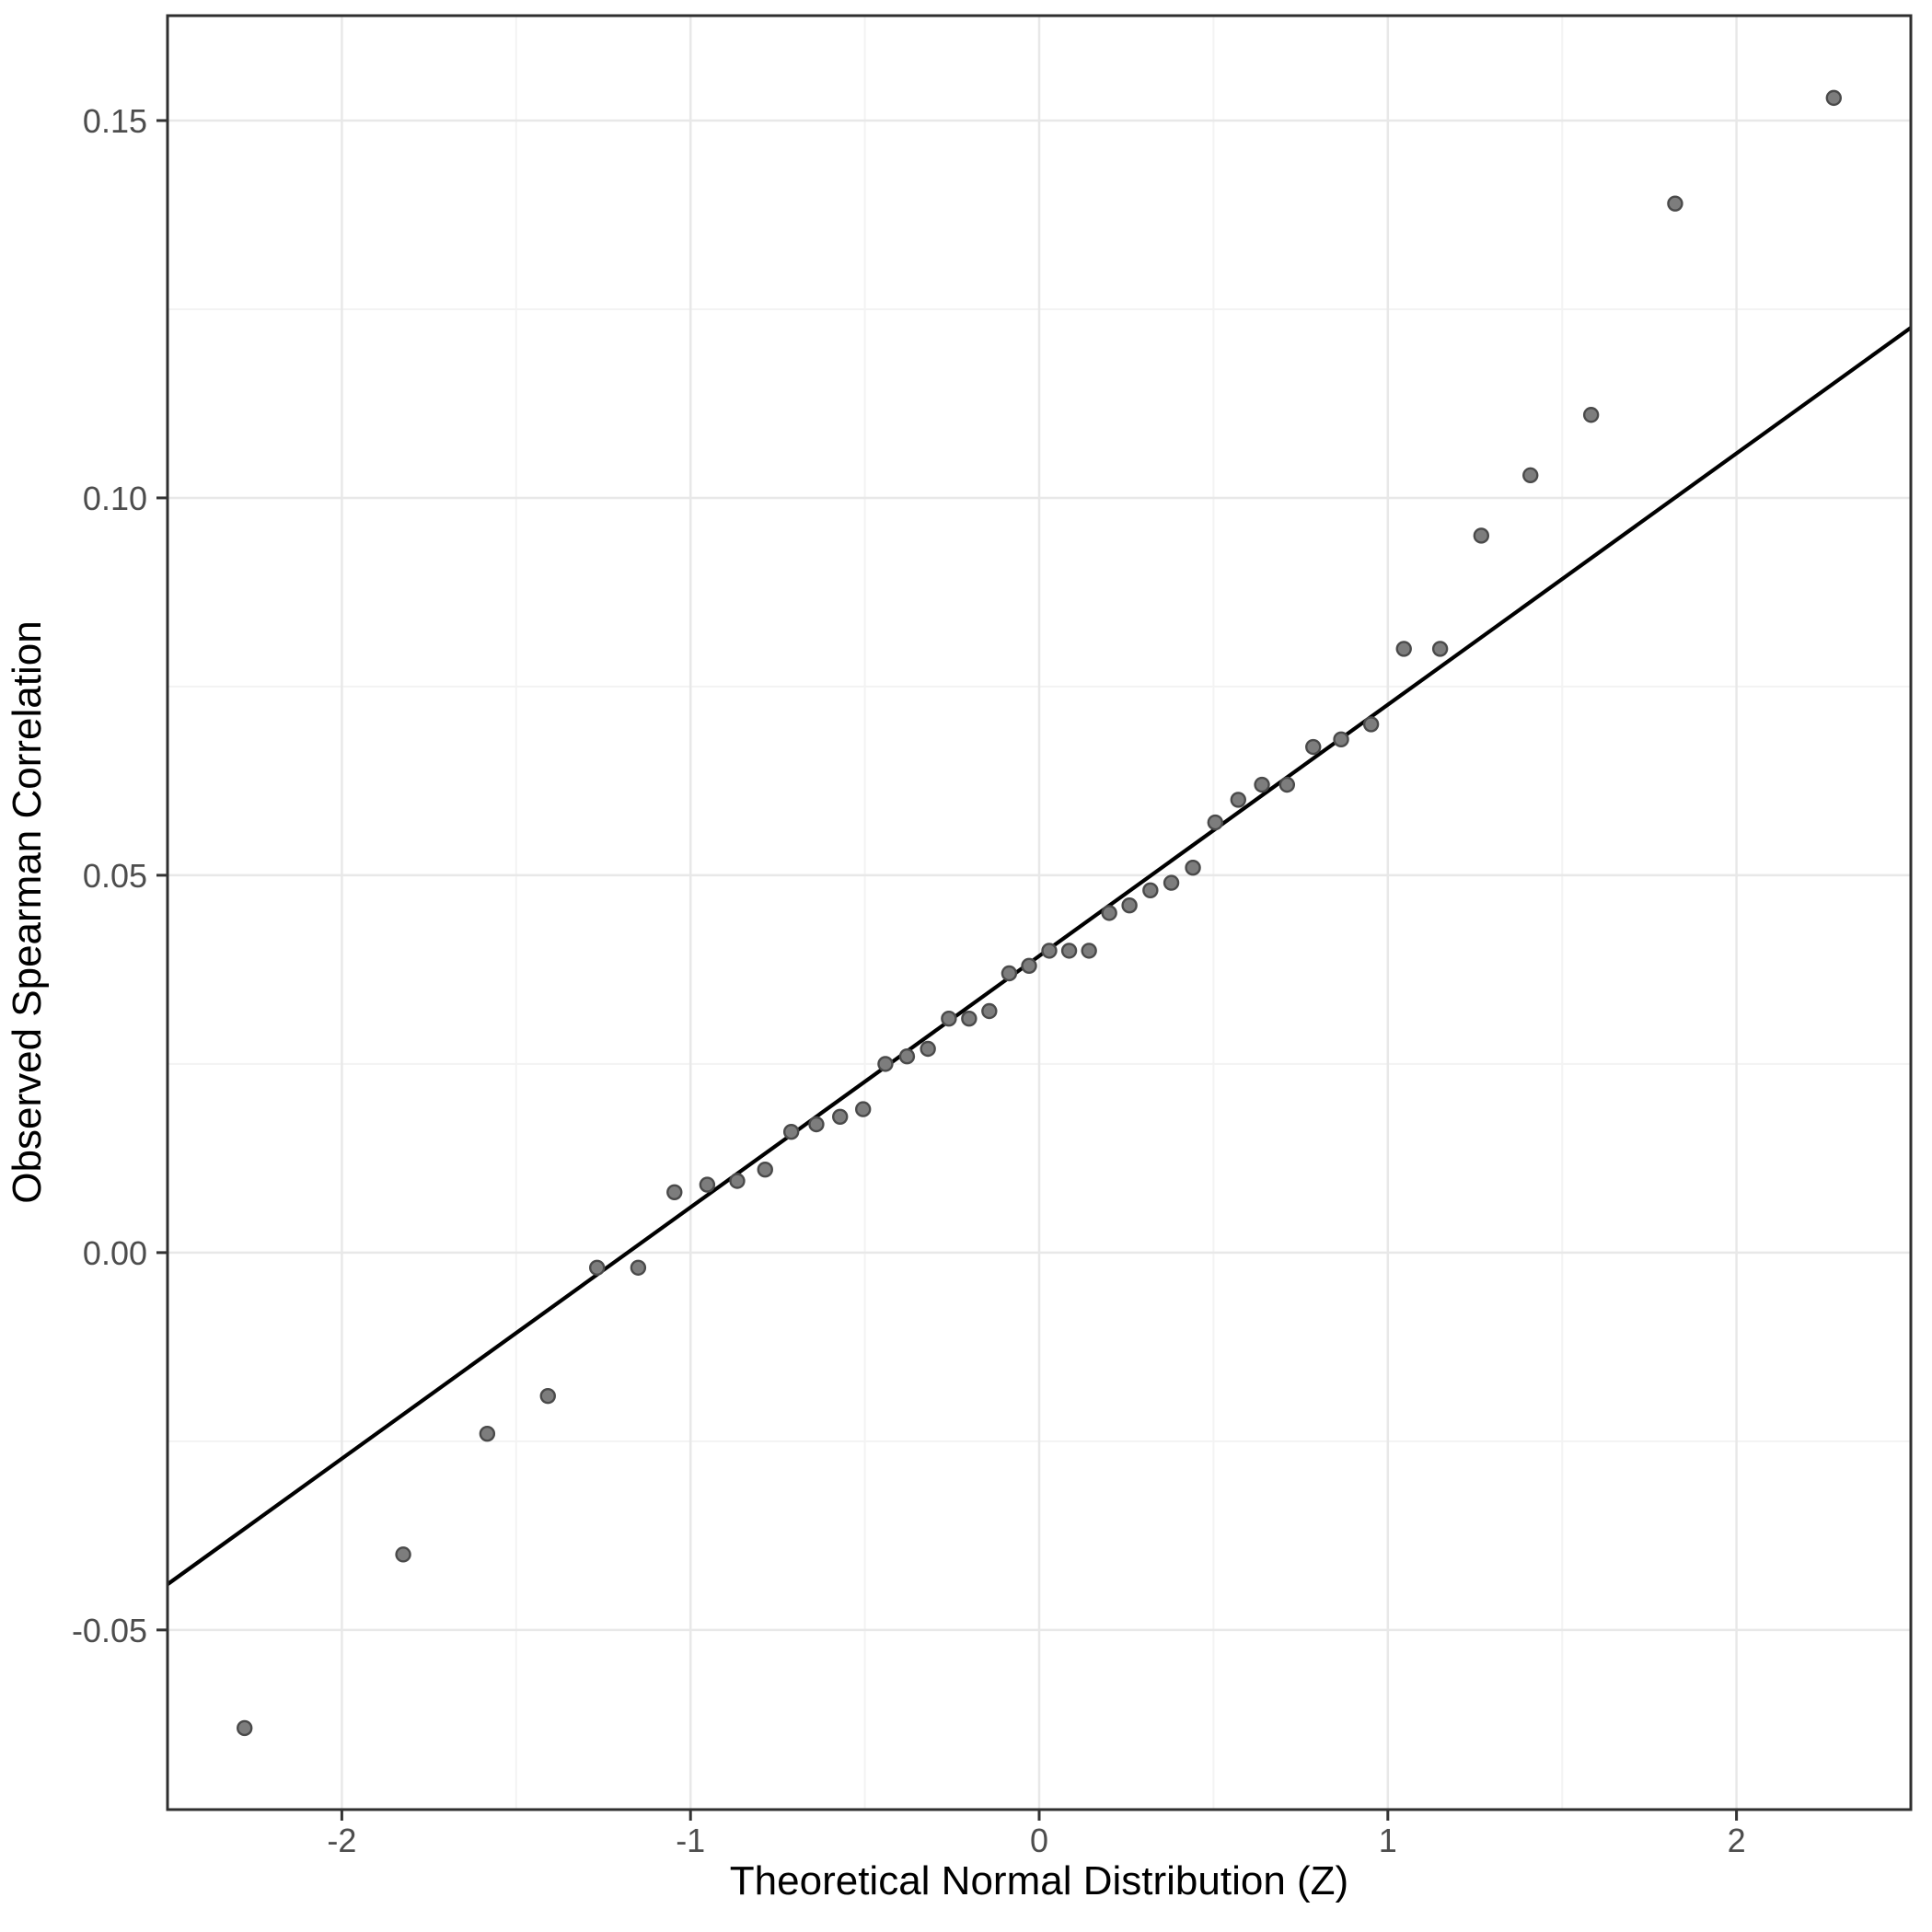 This screenshot has width=1932, height=1932. Describe the element at coordinates (110, 1631) in the screenshot. I see `y-tick-label: -0.05` at that location.